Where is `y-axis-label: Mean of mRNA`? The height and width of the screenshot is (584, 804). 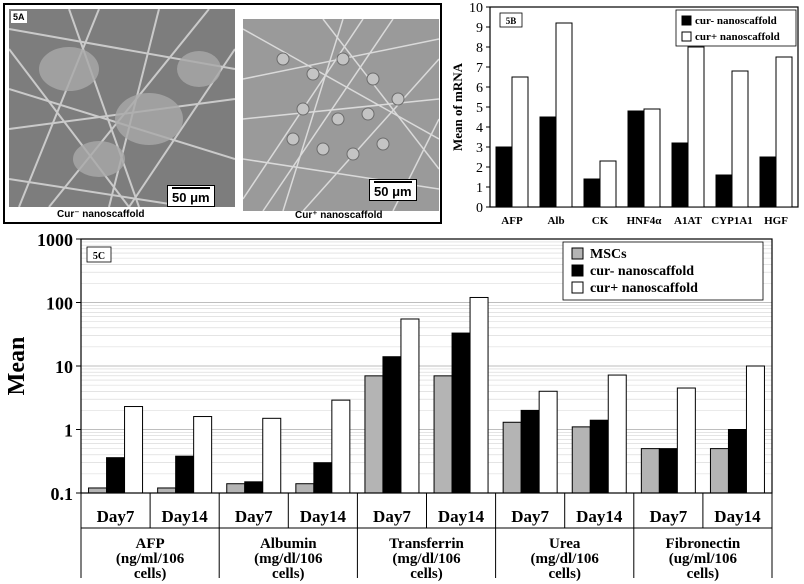 y-axis-label: Mean of mRNA is located at coordinates (457, 106).